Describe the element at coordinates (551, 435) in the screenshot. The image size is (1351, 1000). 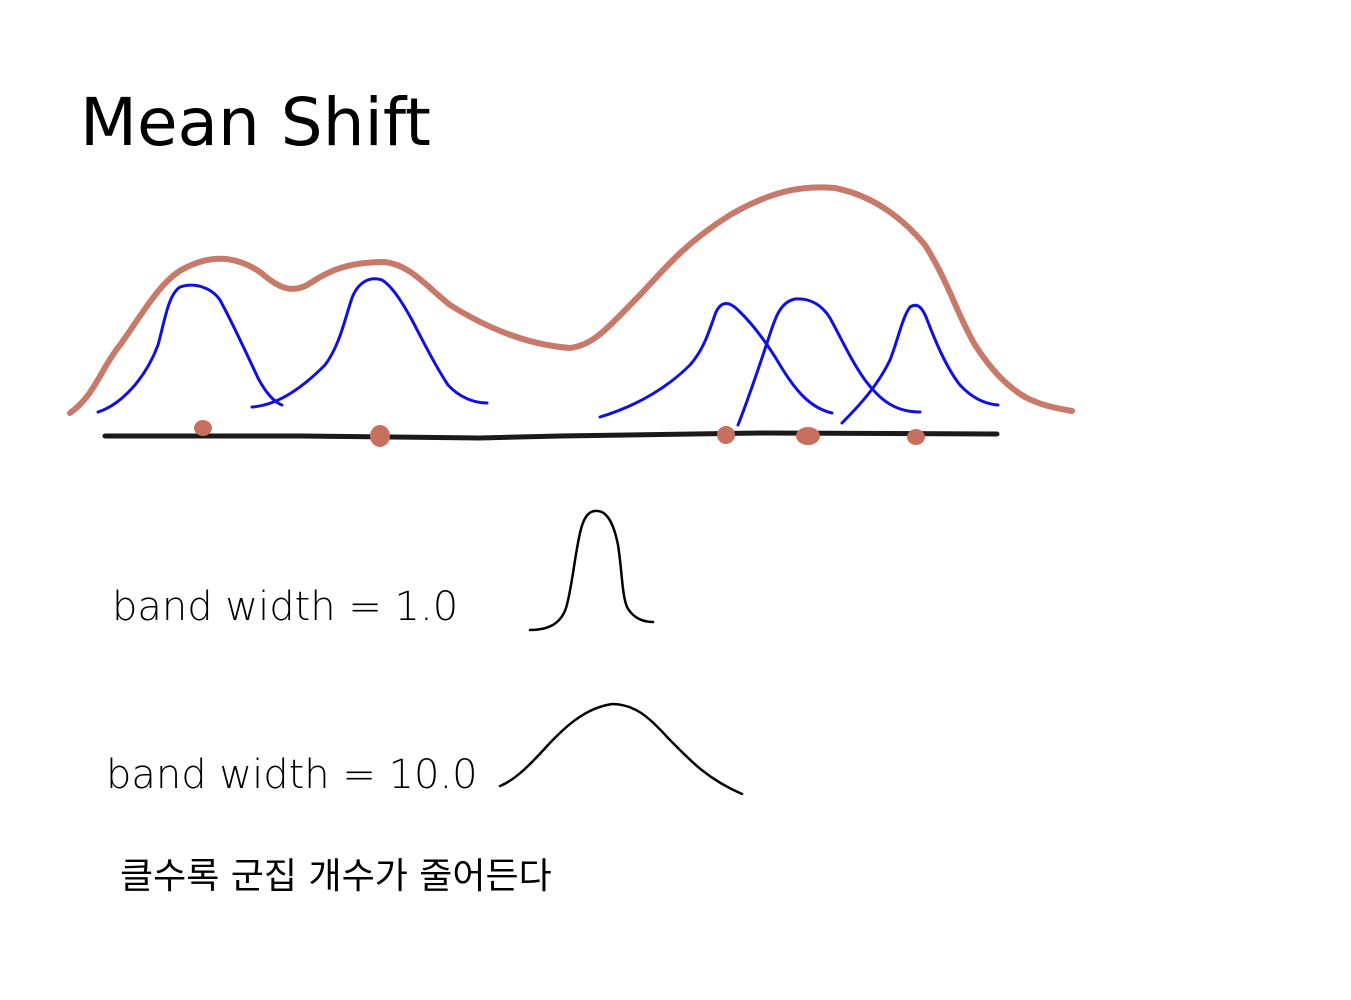
I see `baseline-axis` at that location.